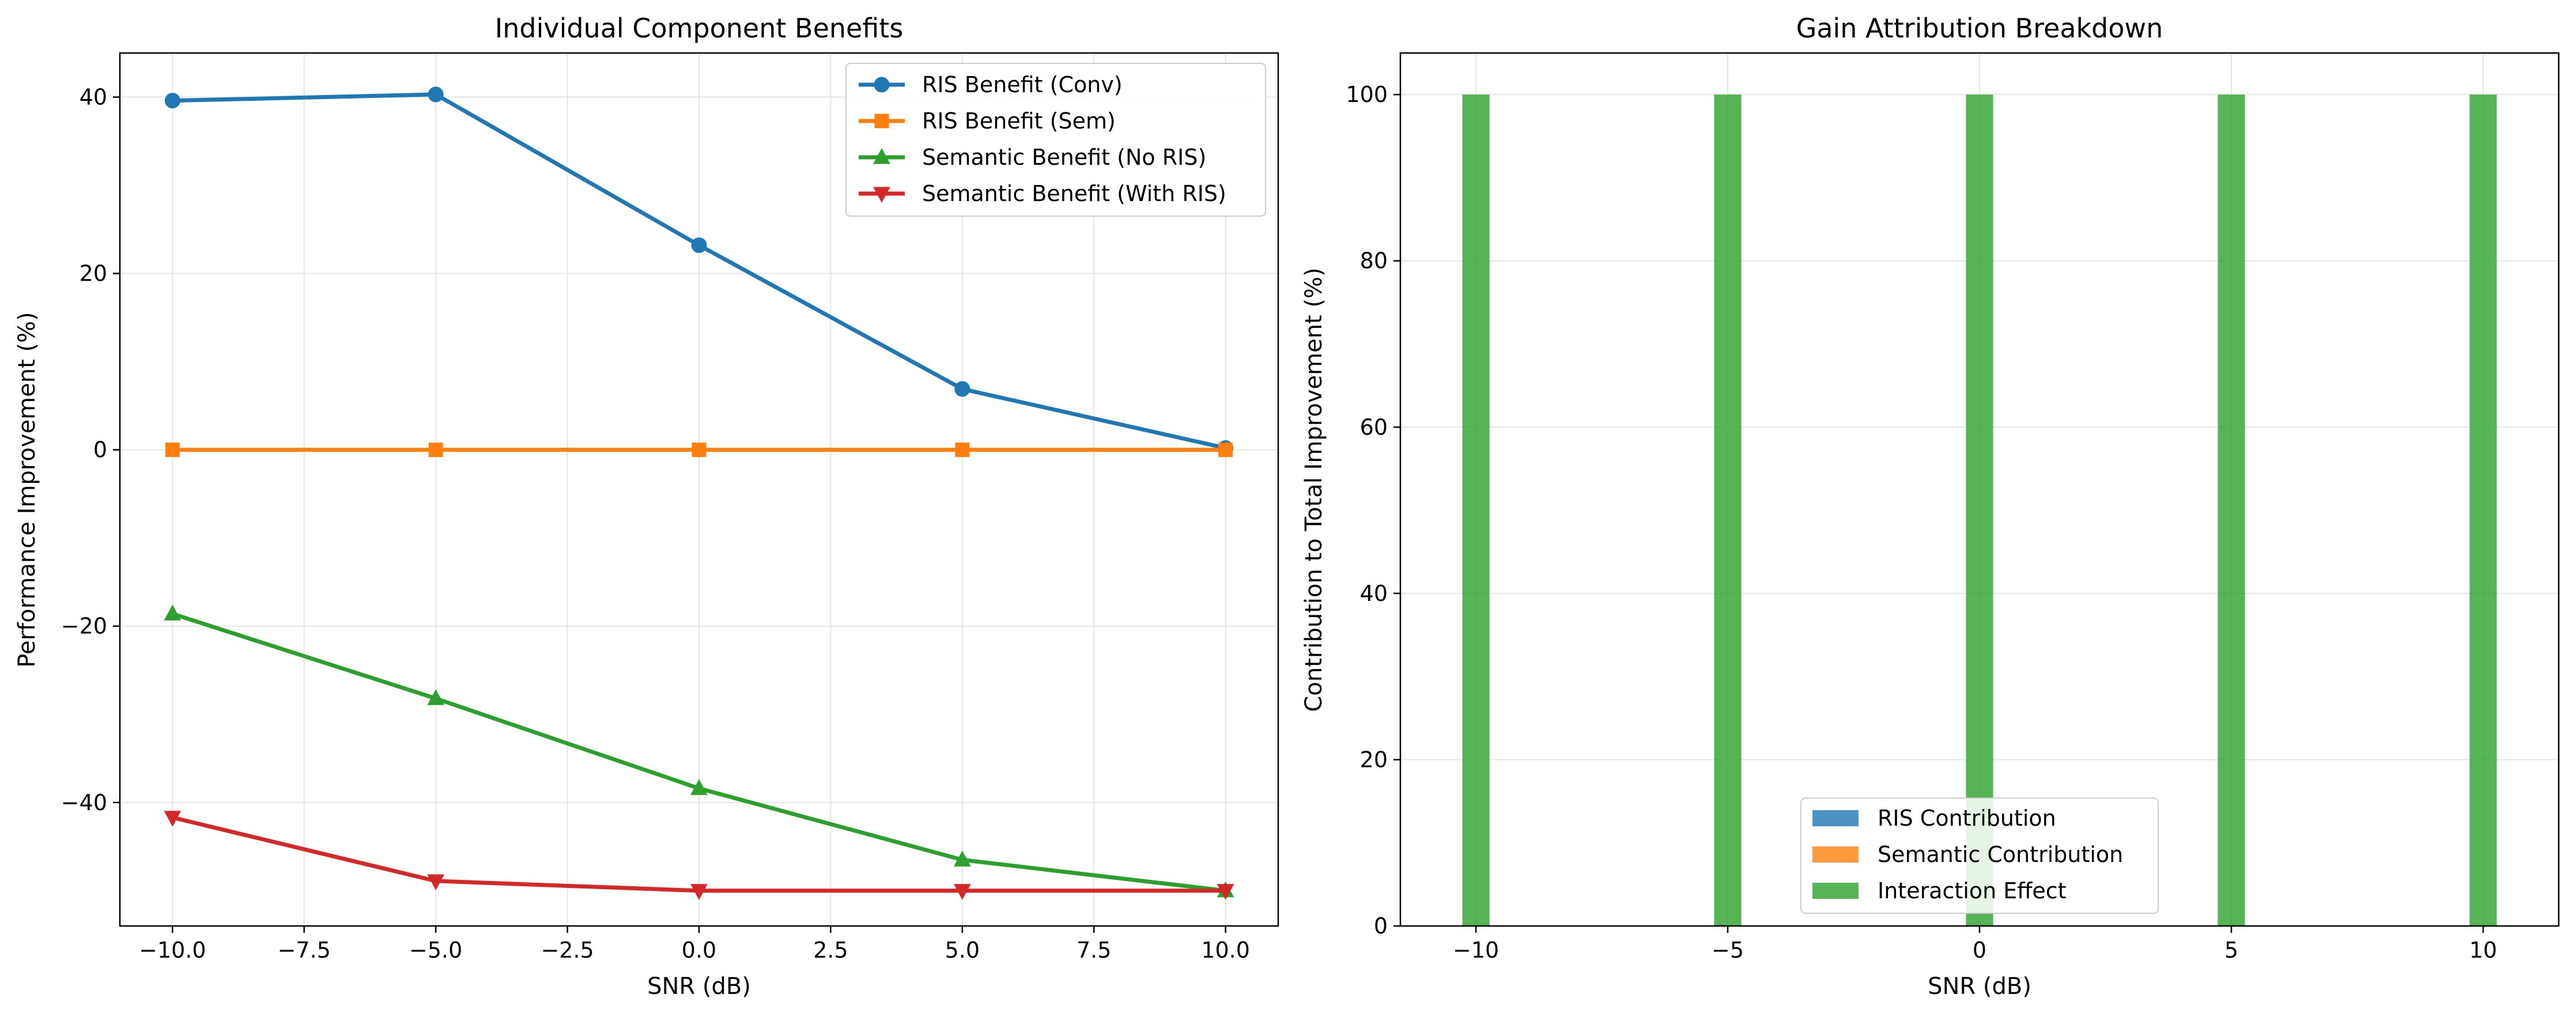 The width and height of the screenshot is (2576, 1017). Describe the element at coordinates (1728, 950) in the screenshot. I see `right-x-tick-label: −5` at that location.